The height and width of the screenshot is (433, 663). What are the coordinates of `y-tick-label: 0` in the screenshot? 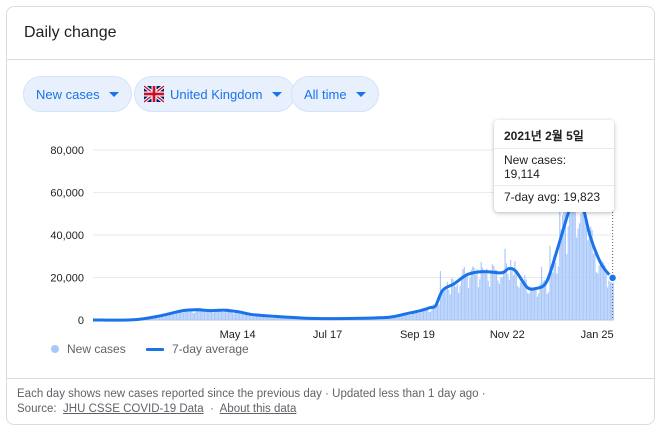 It's located at (81, 321).